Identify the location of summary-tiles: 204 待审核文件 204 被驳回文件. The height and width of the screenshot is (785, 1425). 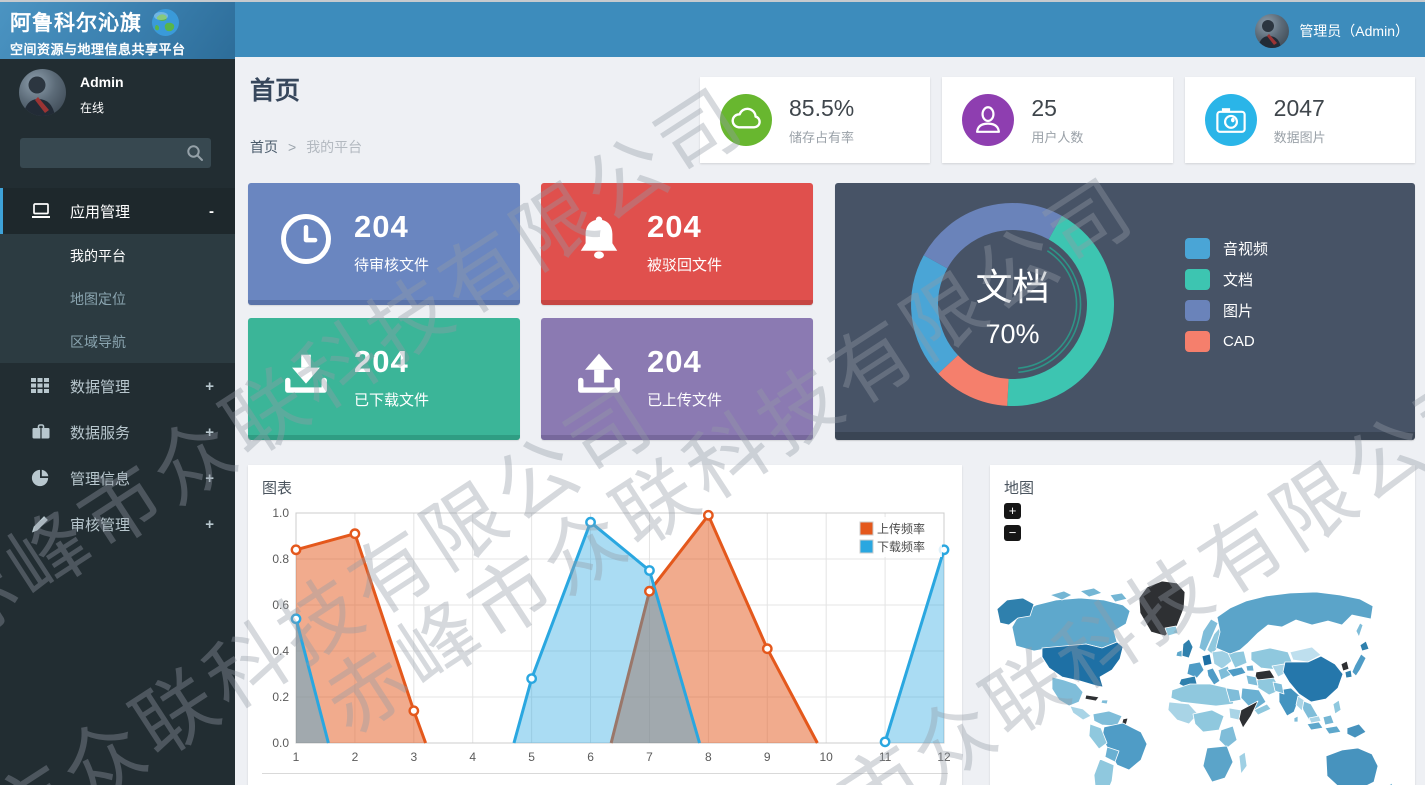
(530, 311).